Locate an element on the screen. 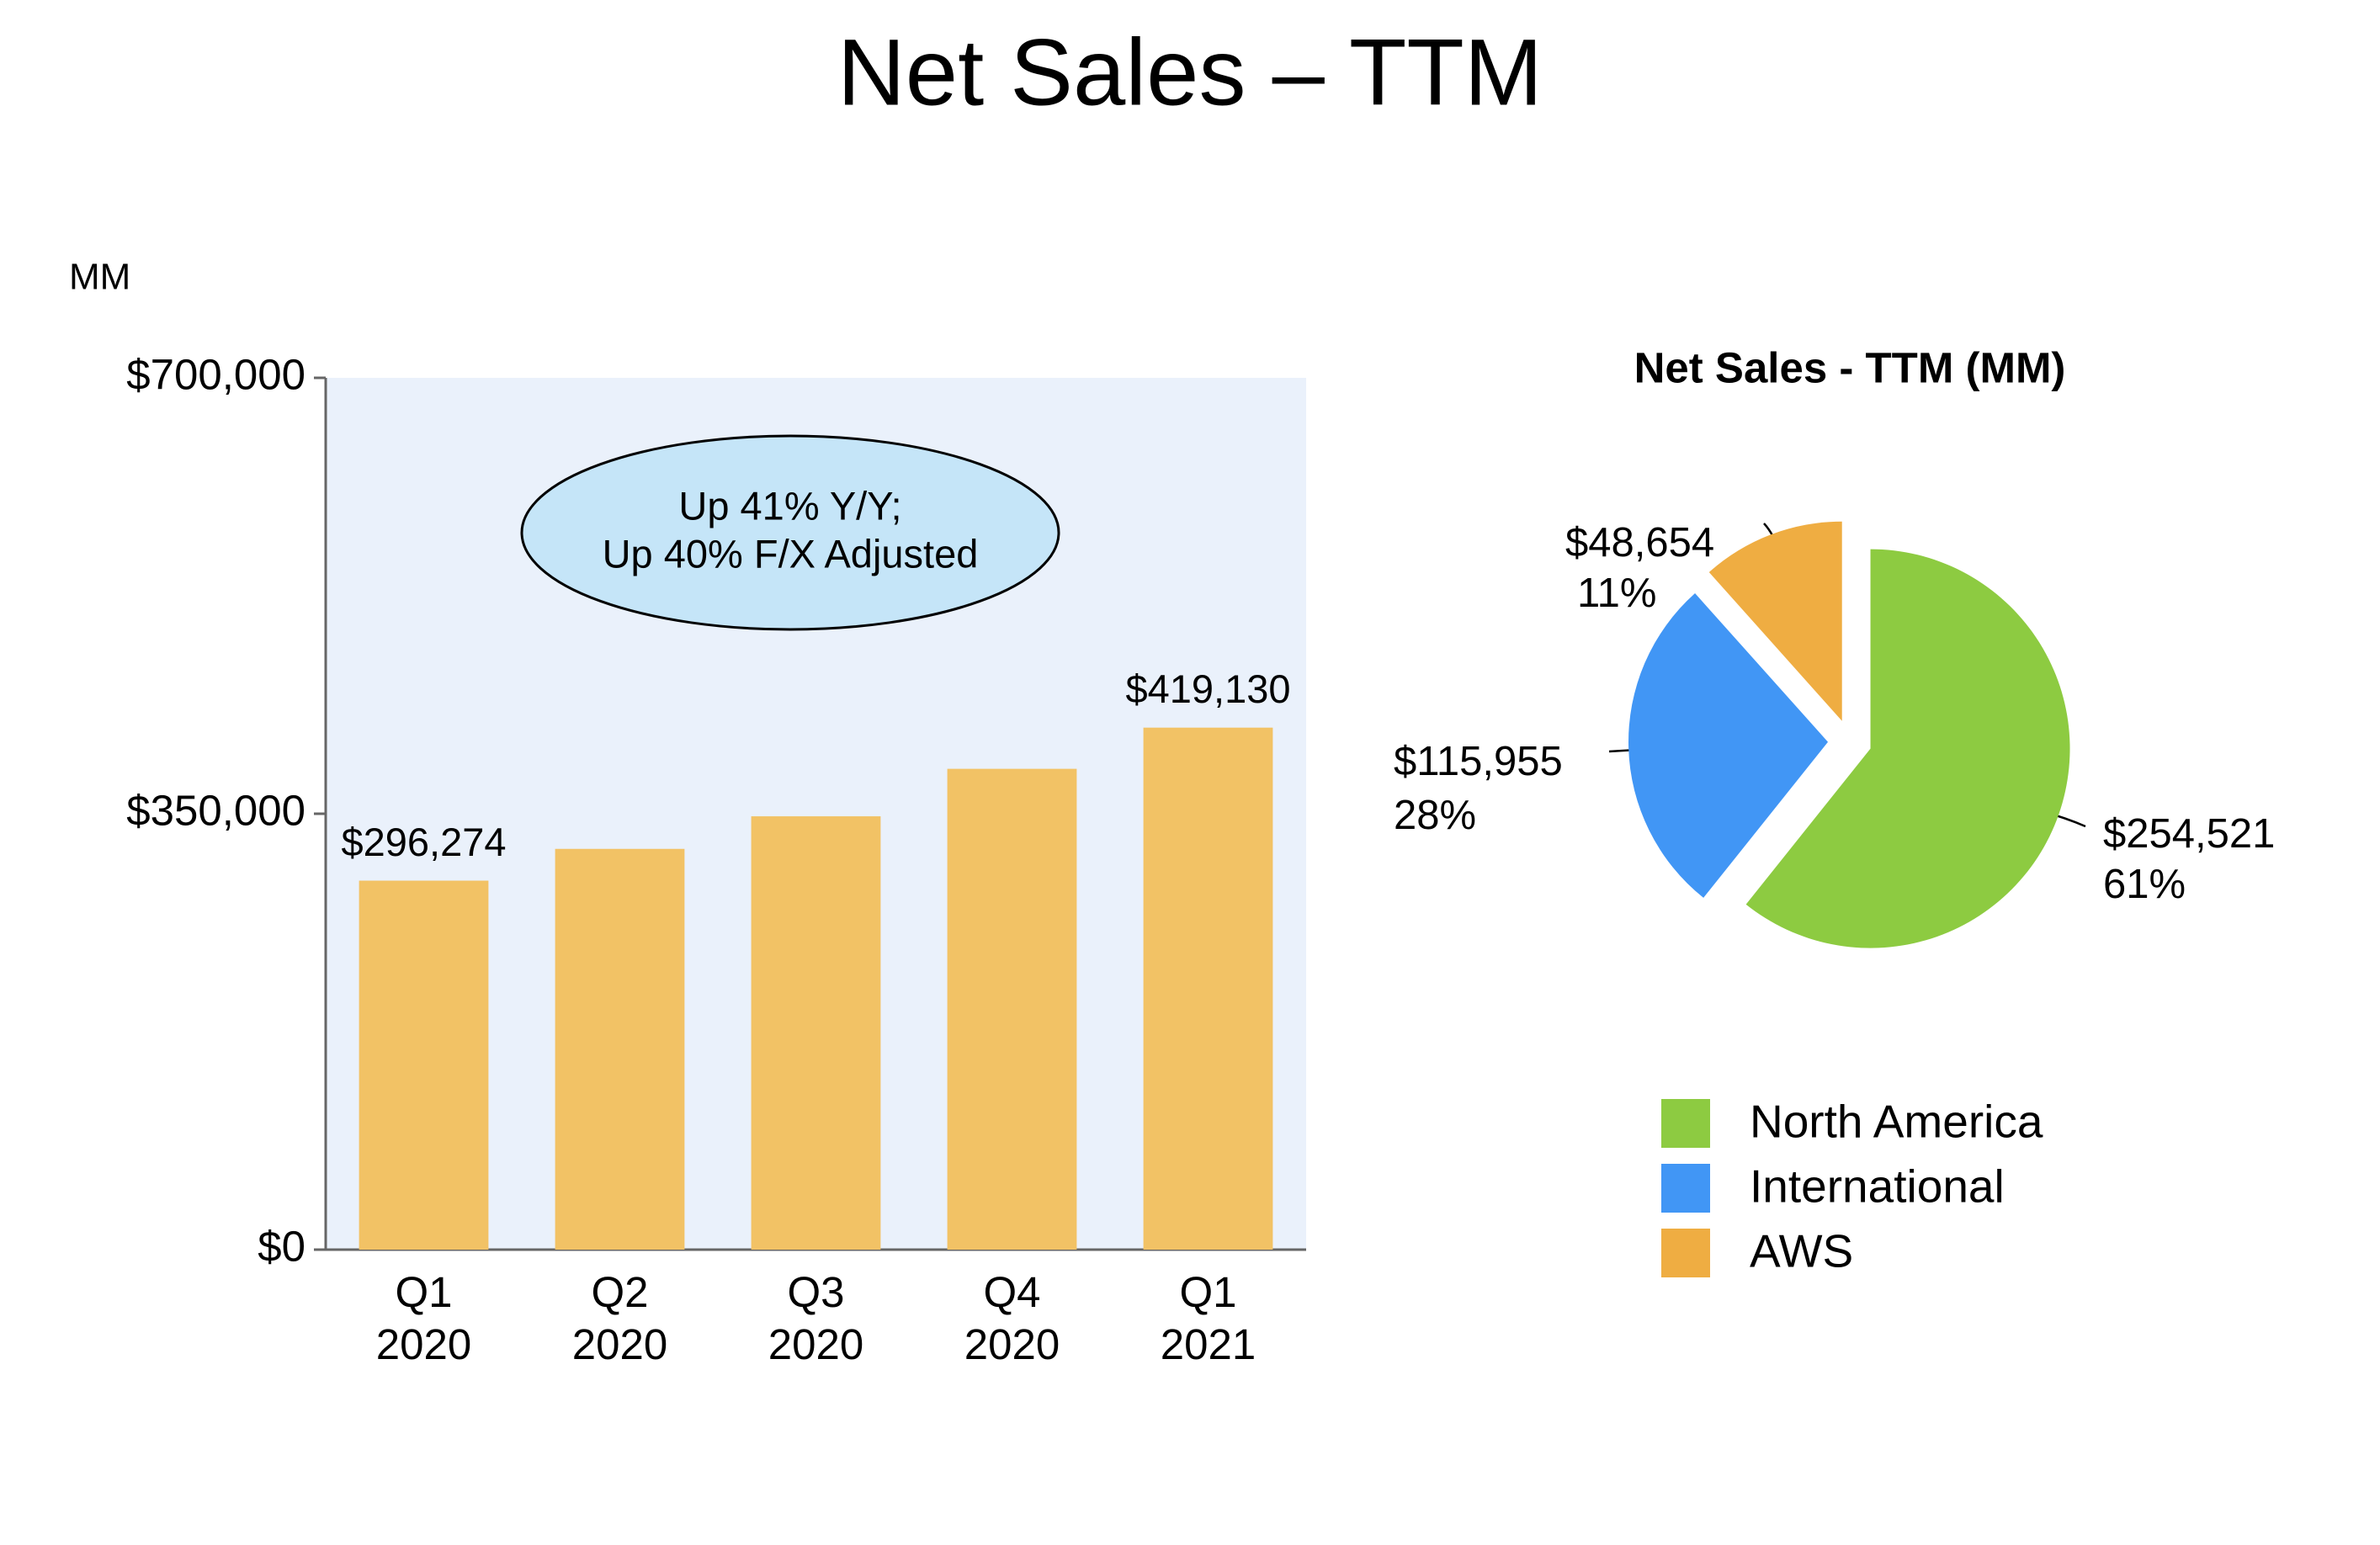 The width and height of the screenshot is (2380, 1545). legend-label: AWS is located at coordinates (1801, 1251).